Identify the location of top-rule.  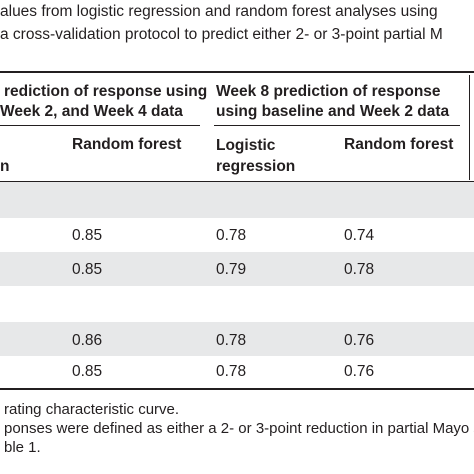
(237, 72).